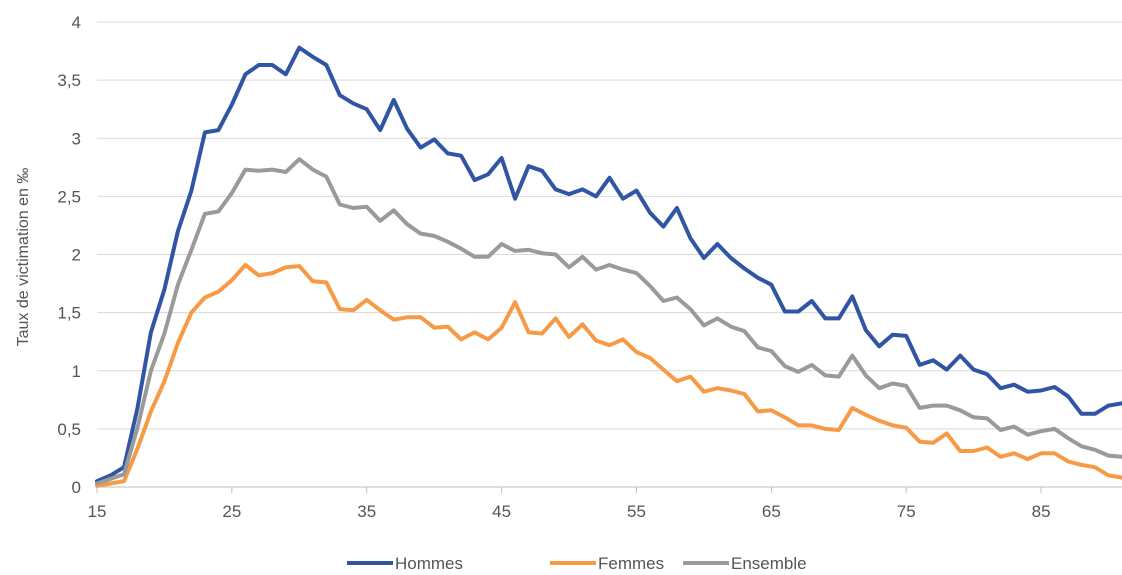 This screenshot has height=575, width=1122. Describe the element at coordinates (76, 487) in the screenshot. I see `y-tick-label: 0` at that location.